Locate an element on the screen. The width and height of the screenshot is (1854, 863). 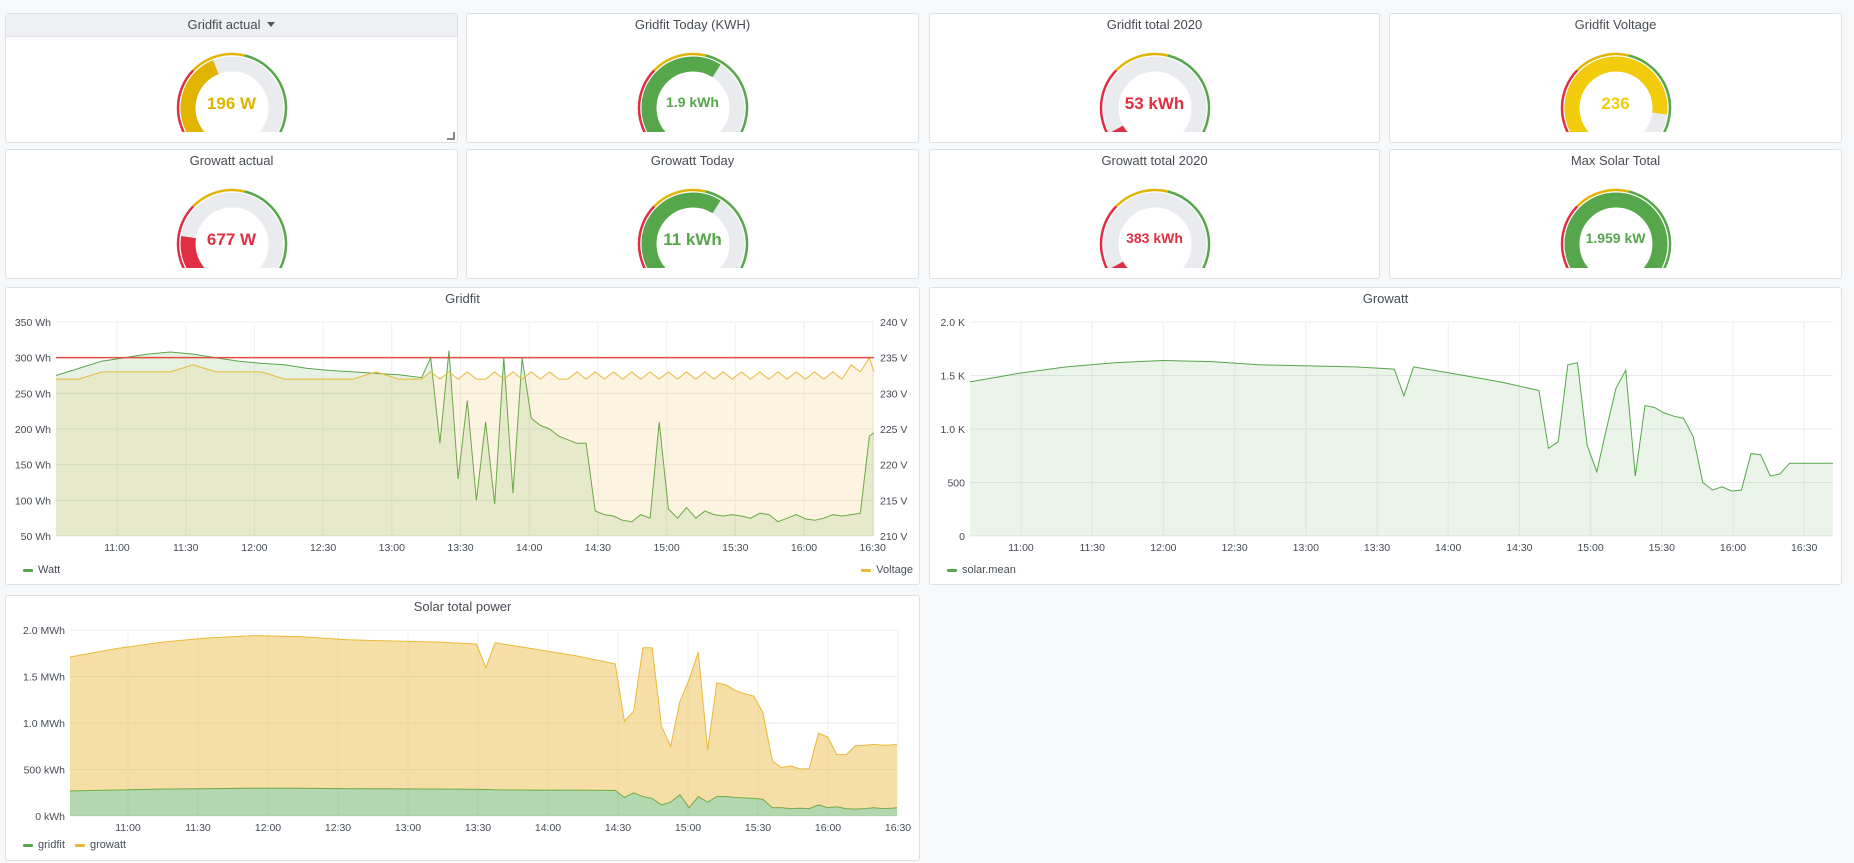
gauge-panel: Growatt Today 11 kWh is located at coordinates (692, 214).